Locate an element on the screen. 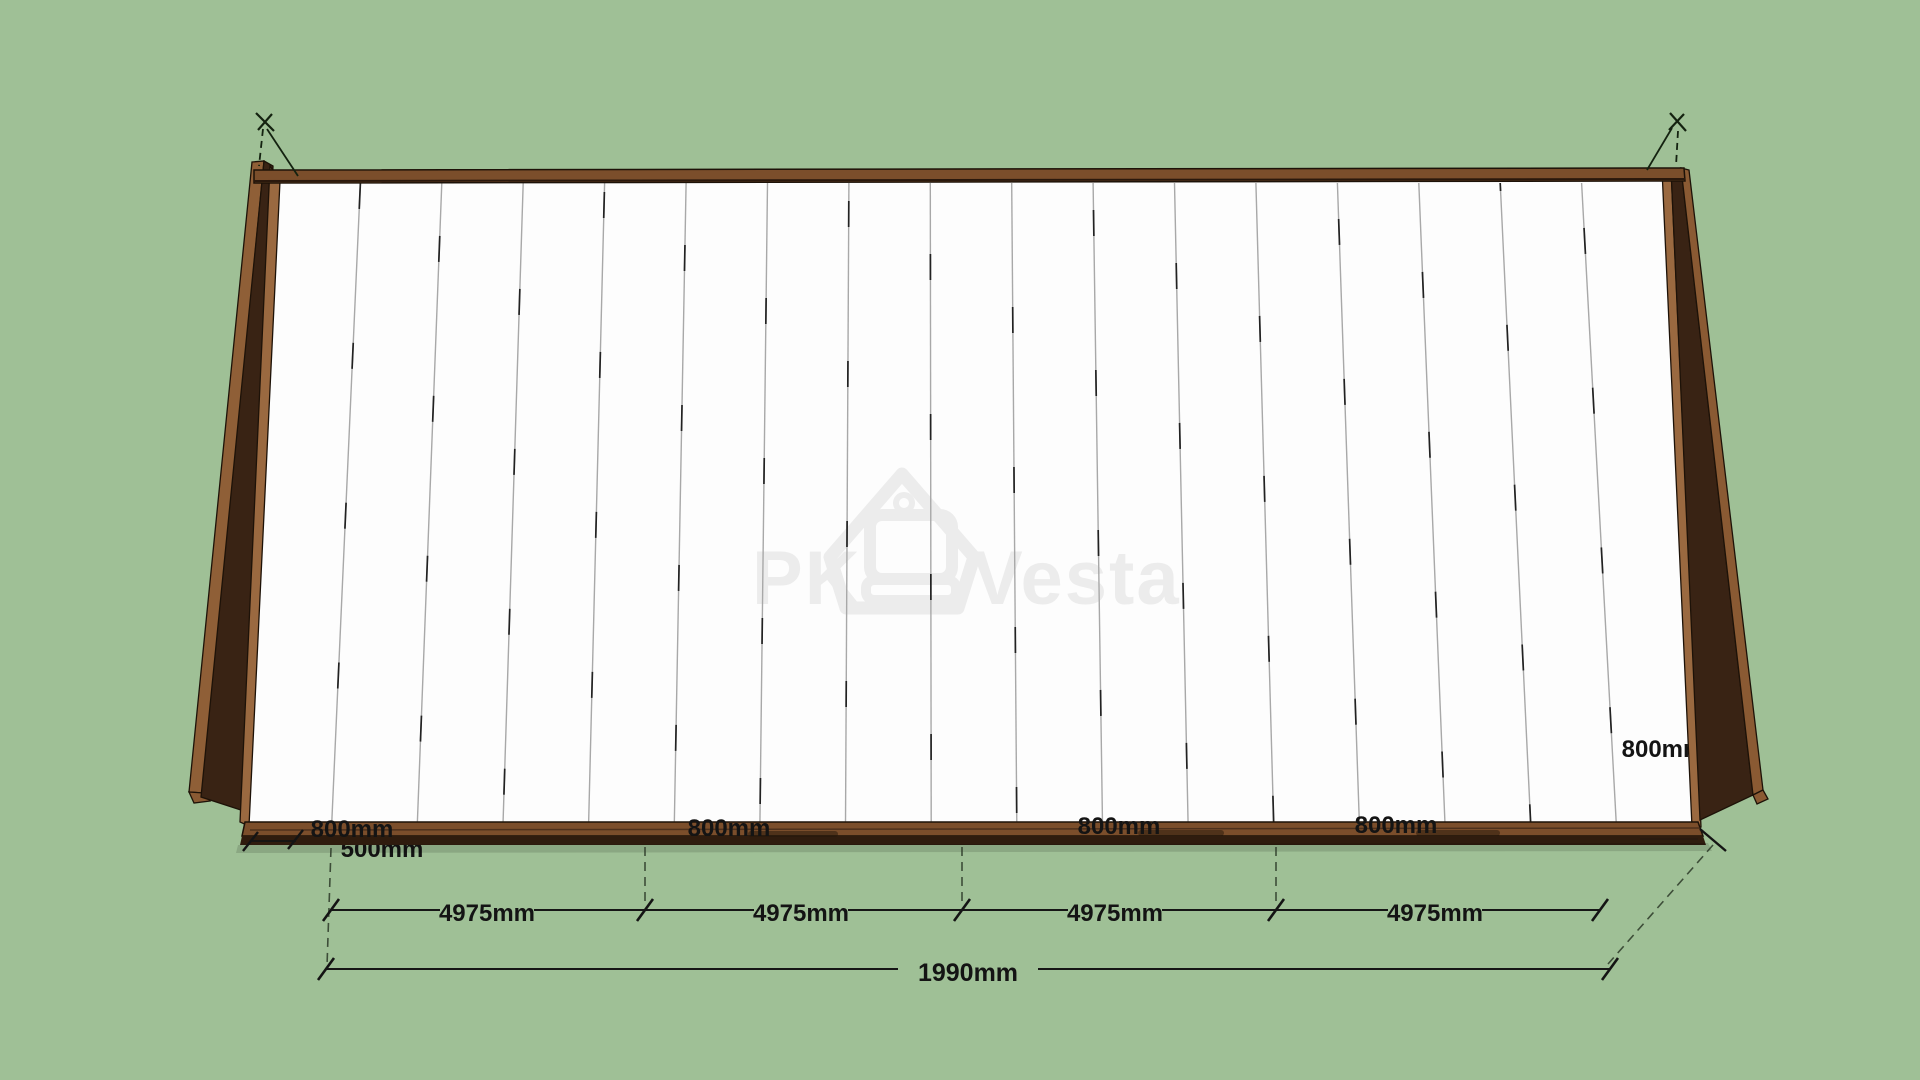 The image size is (1920, 1080). dim-label-800mm-3: 800mm is located at coordinates (1119, 826).